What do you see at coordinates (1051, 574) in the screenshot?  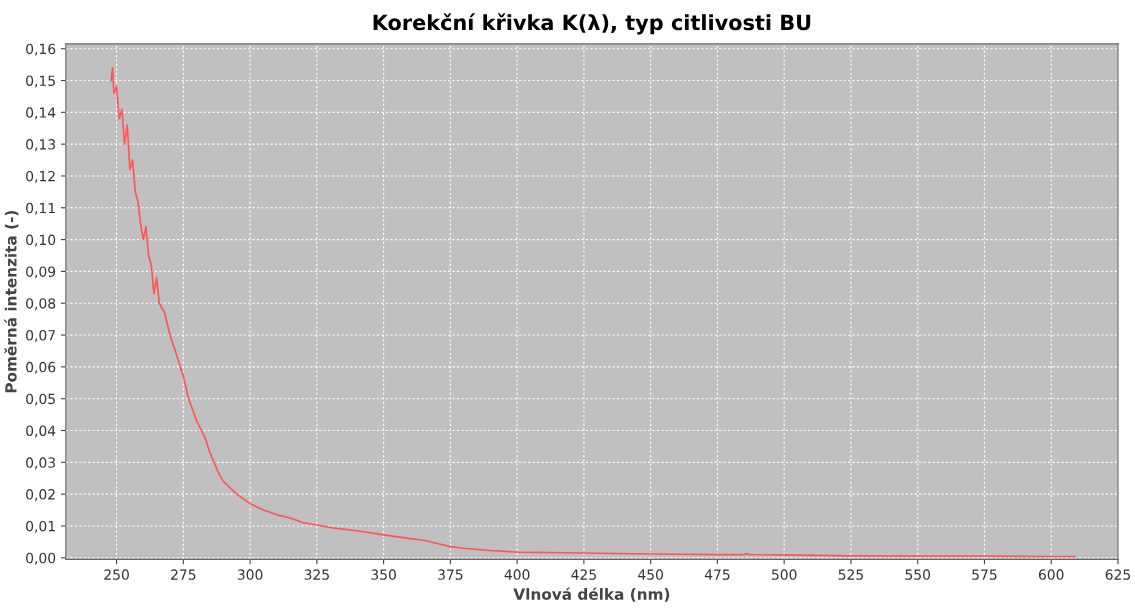 I see `x-tick-label: 600` at bounding box center [1051, 574].